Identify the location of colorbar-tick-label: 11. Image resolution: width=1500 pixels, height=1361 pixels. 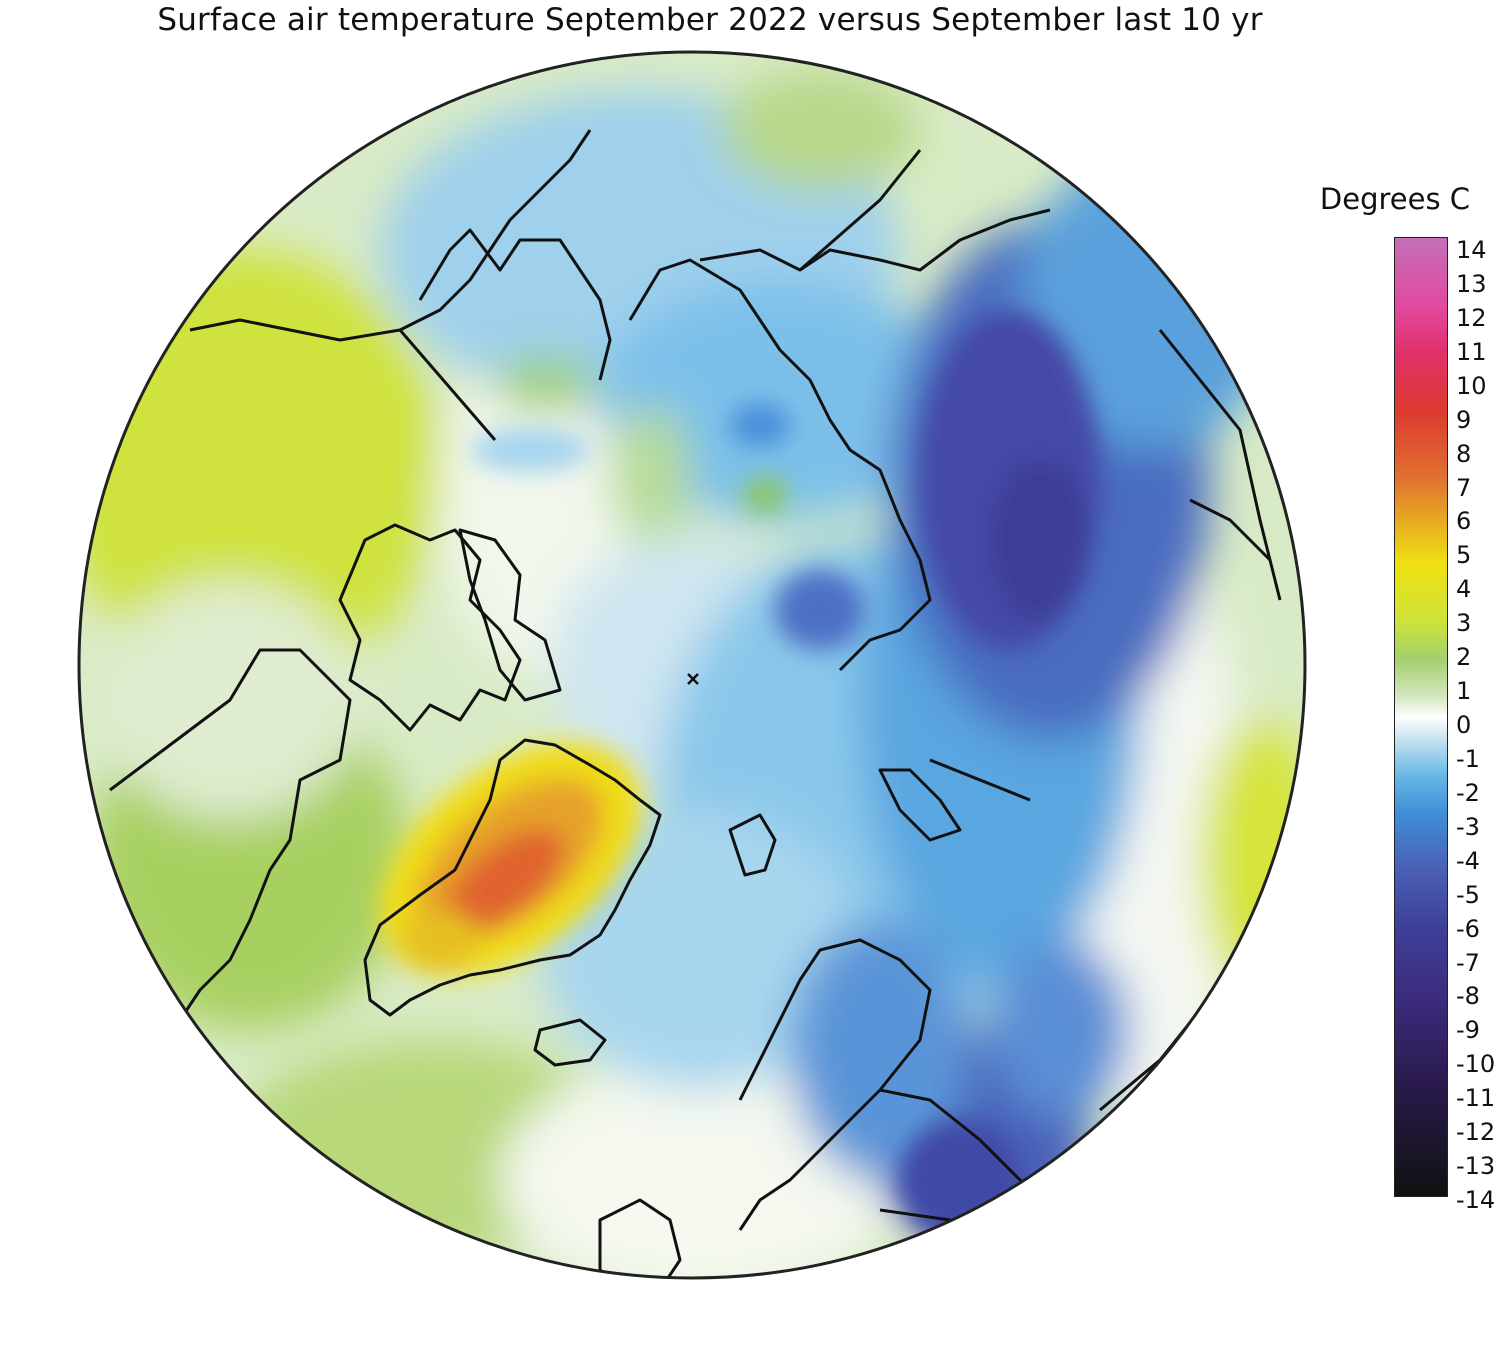
(1471, 351).